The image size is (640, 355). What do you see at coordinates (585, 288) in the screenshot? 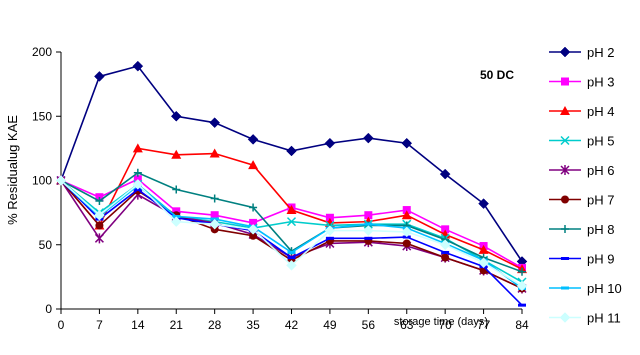
I see `legend-entry-9: pH 10` at bounding box center [585, 288].